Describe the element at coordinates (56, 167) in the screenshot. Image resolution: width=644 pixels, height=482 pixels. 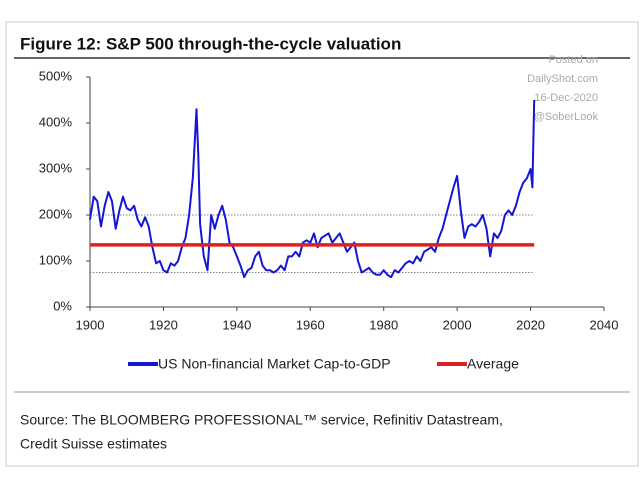
I see `y-tick-label: 300%` at that location.